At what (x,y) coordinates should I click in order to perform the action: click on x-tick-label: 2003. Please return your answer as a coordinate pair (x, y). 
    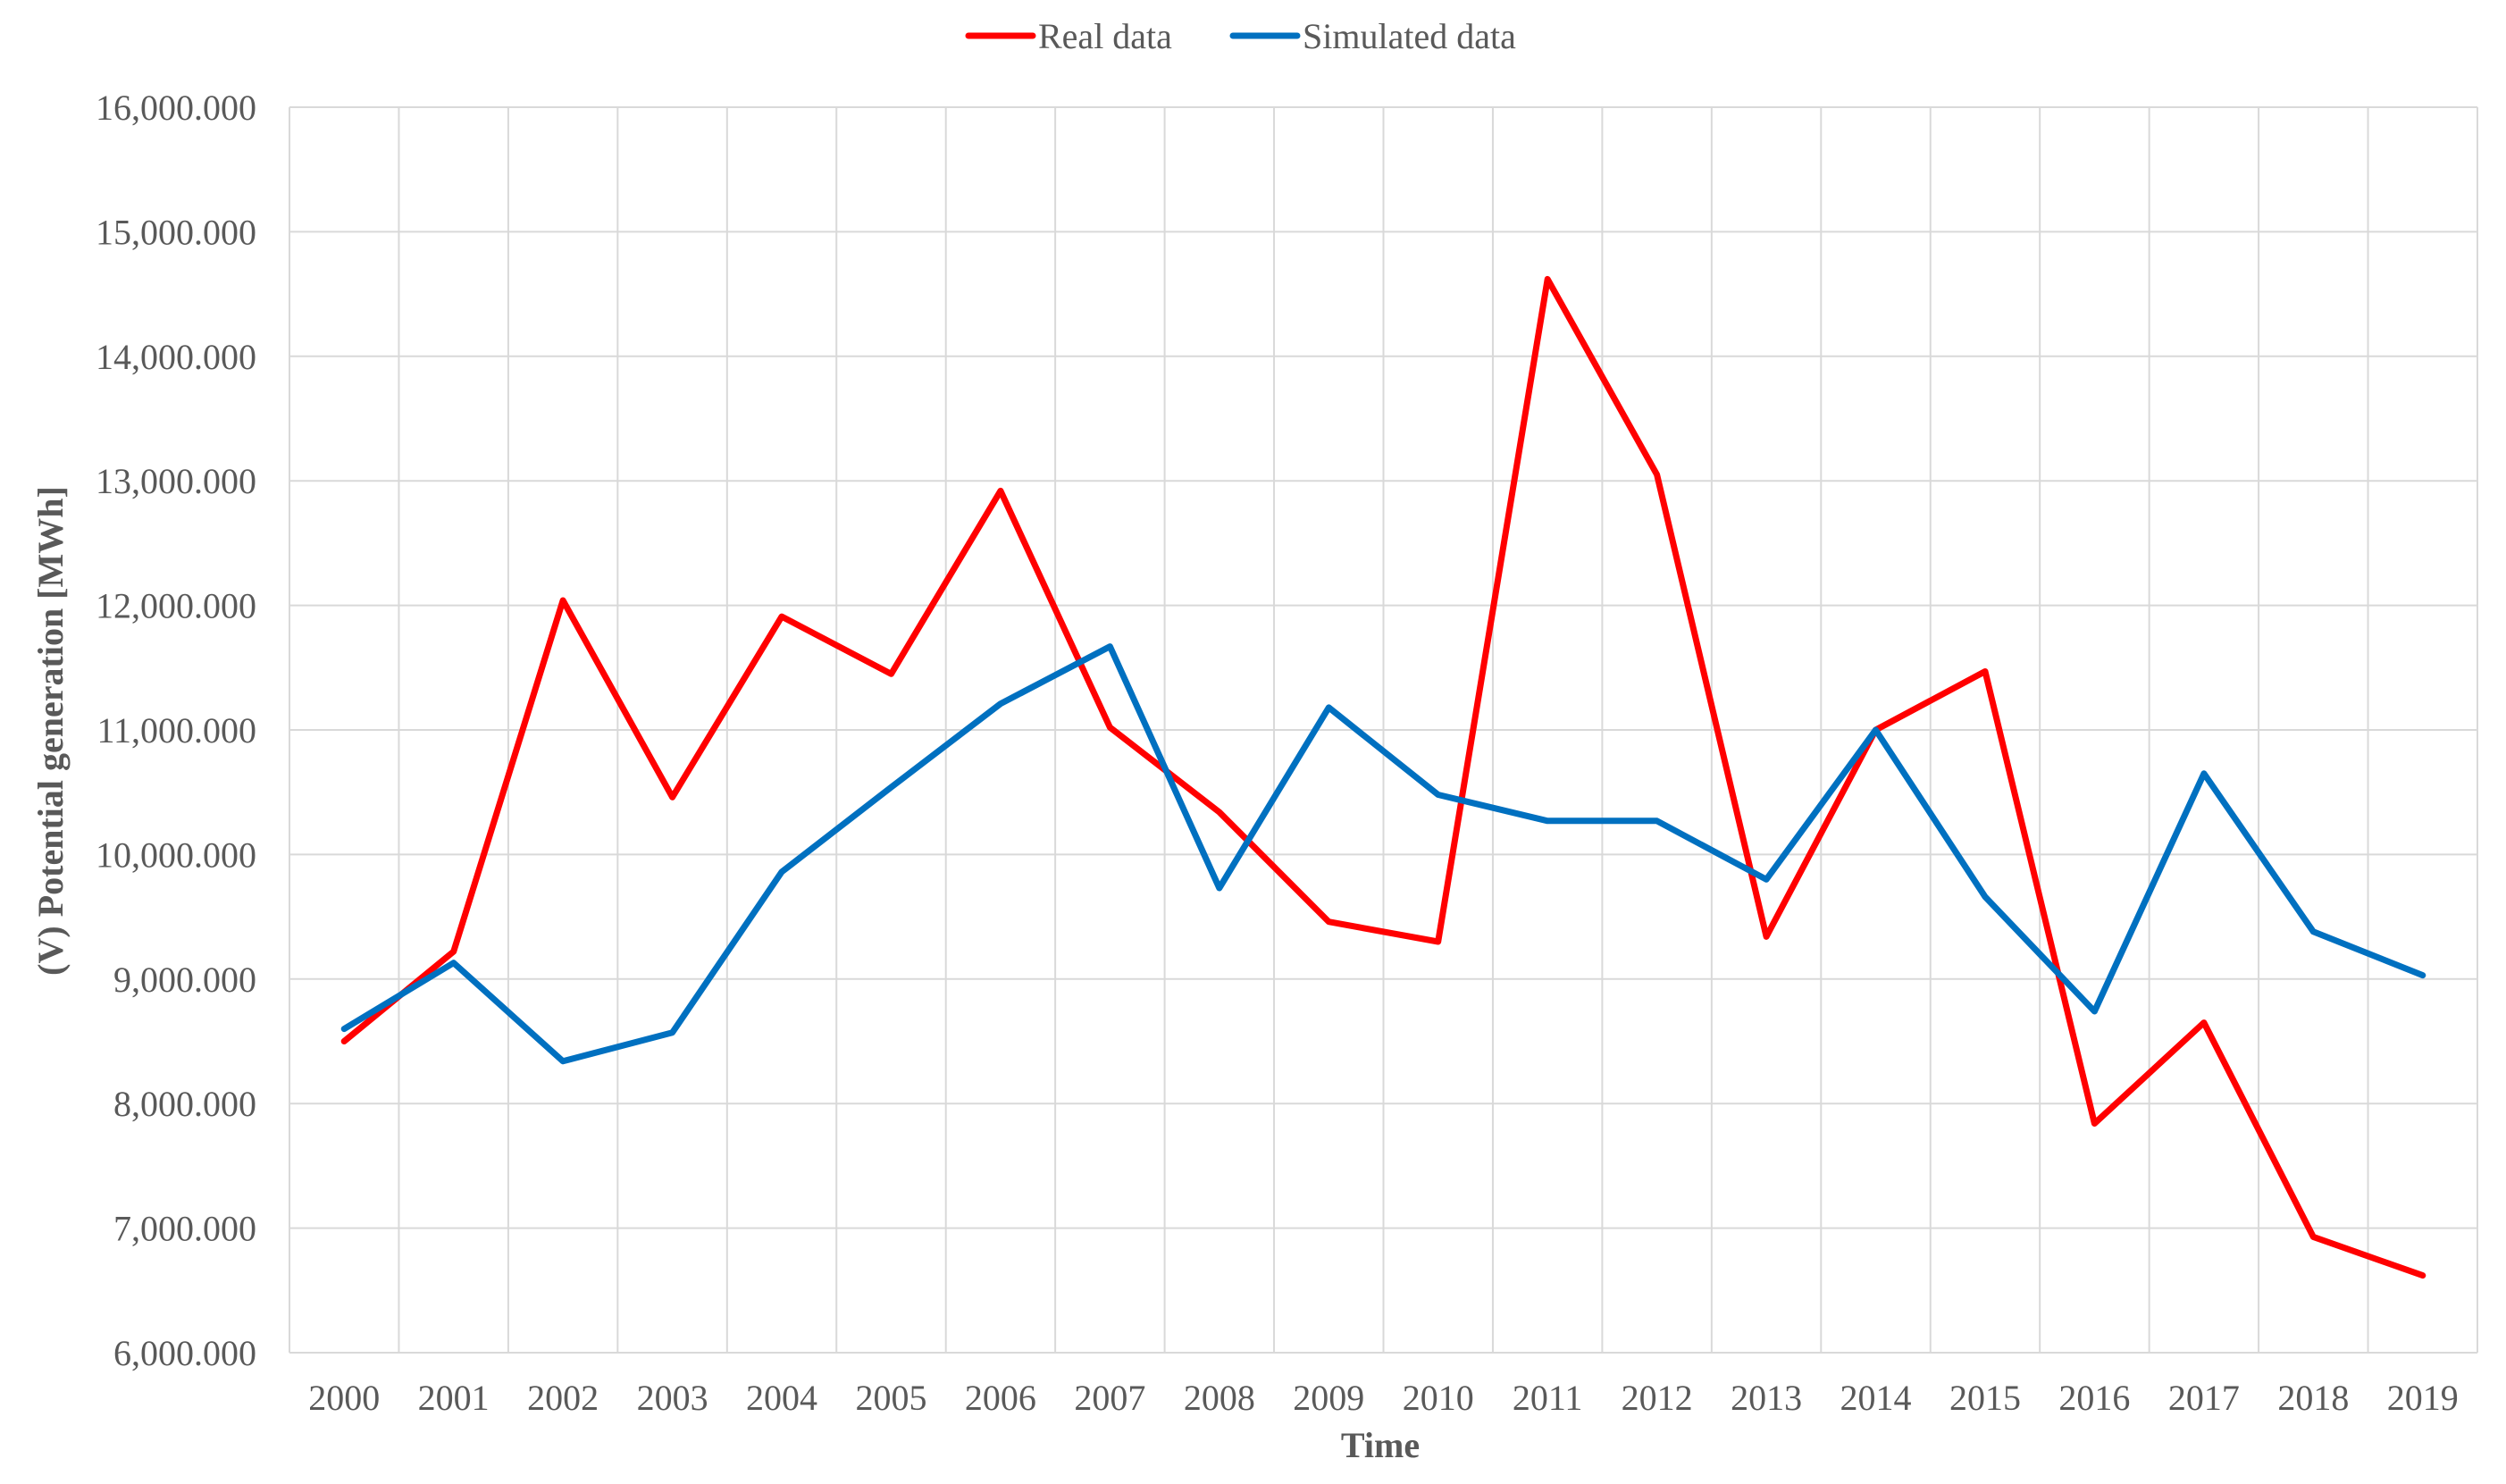
    Looking at the image, I should click on (672, 1398).